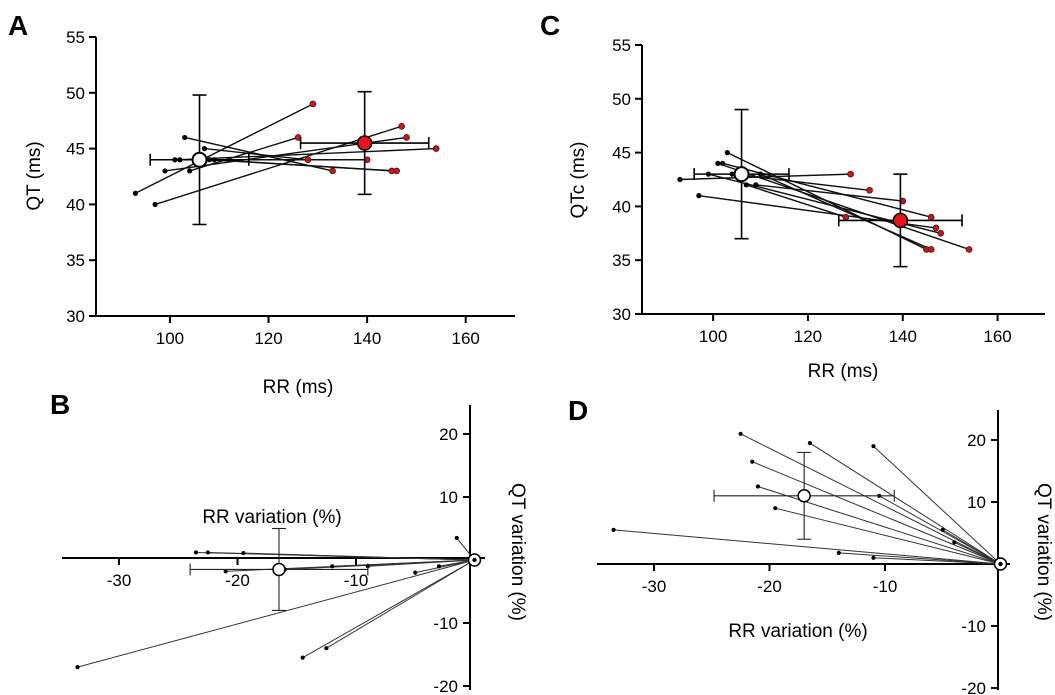 The image size is (1055, 695). What do you see at coordinates (885, 586) in the screenshot?
I see `panel-d-xtick-label: -10` at bounding box center [885, 586].